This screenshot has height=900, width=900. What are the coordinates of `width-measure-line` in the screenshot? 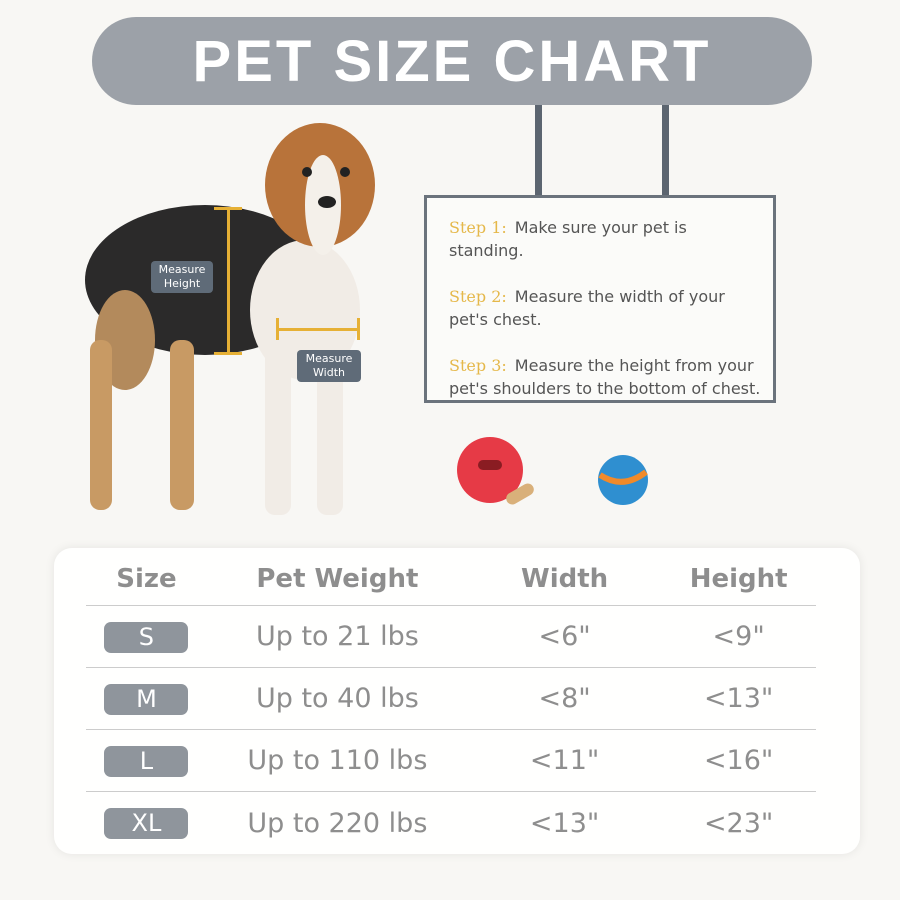 It's located at (318, 329).